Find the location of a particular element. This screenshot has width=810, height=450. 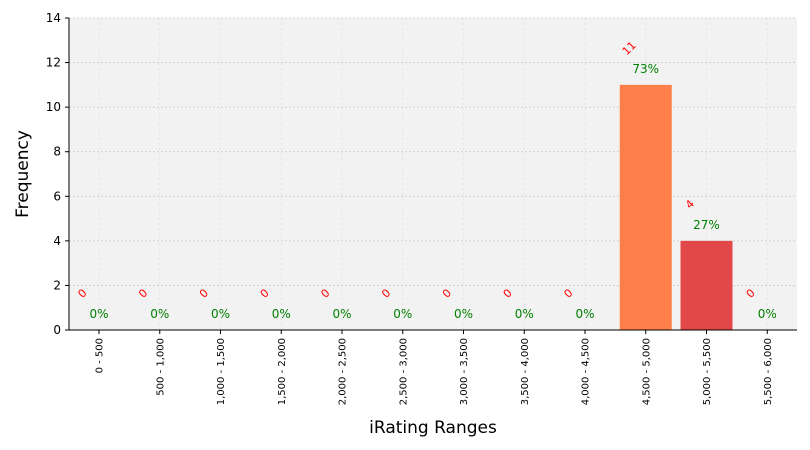

x-tick-label: 1,500 - 2,000 is located at coordinates (282, 371).